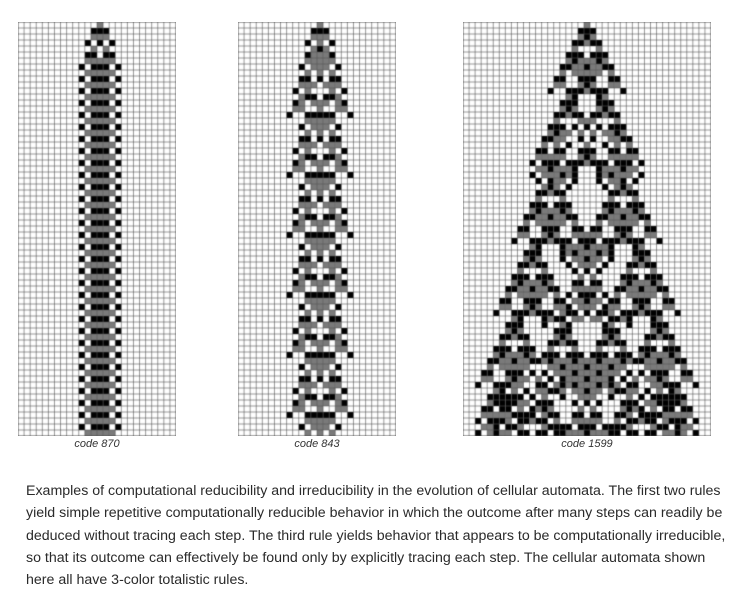 The width and height of the screenshot is (736, 608). What do you see at coordinates (97, 444) in the screenshot?
I see `panel-label-code-870: code 870` at bounding box center [97, 444].